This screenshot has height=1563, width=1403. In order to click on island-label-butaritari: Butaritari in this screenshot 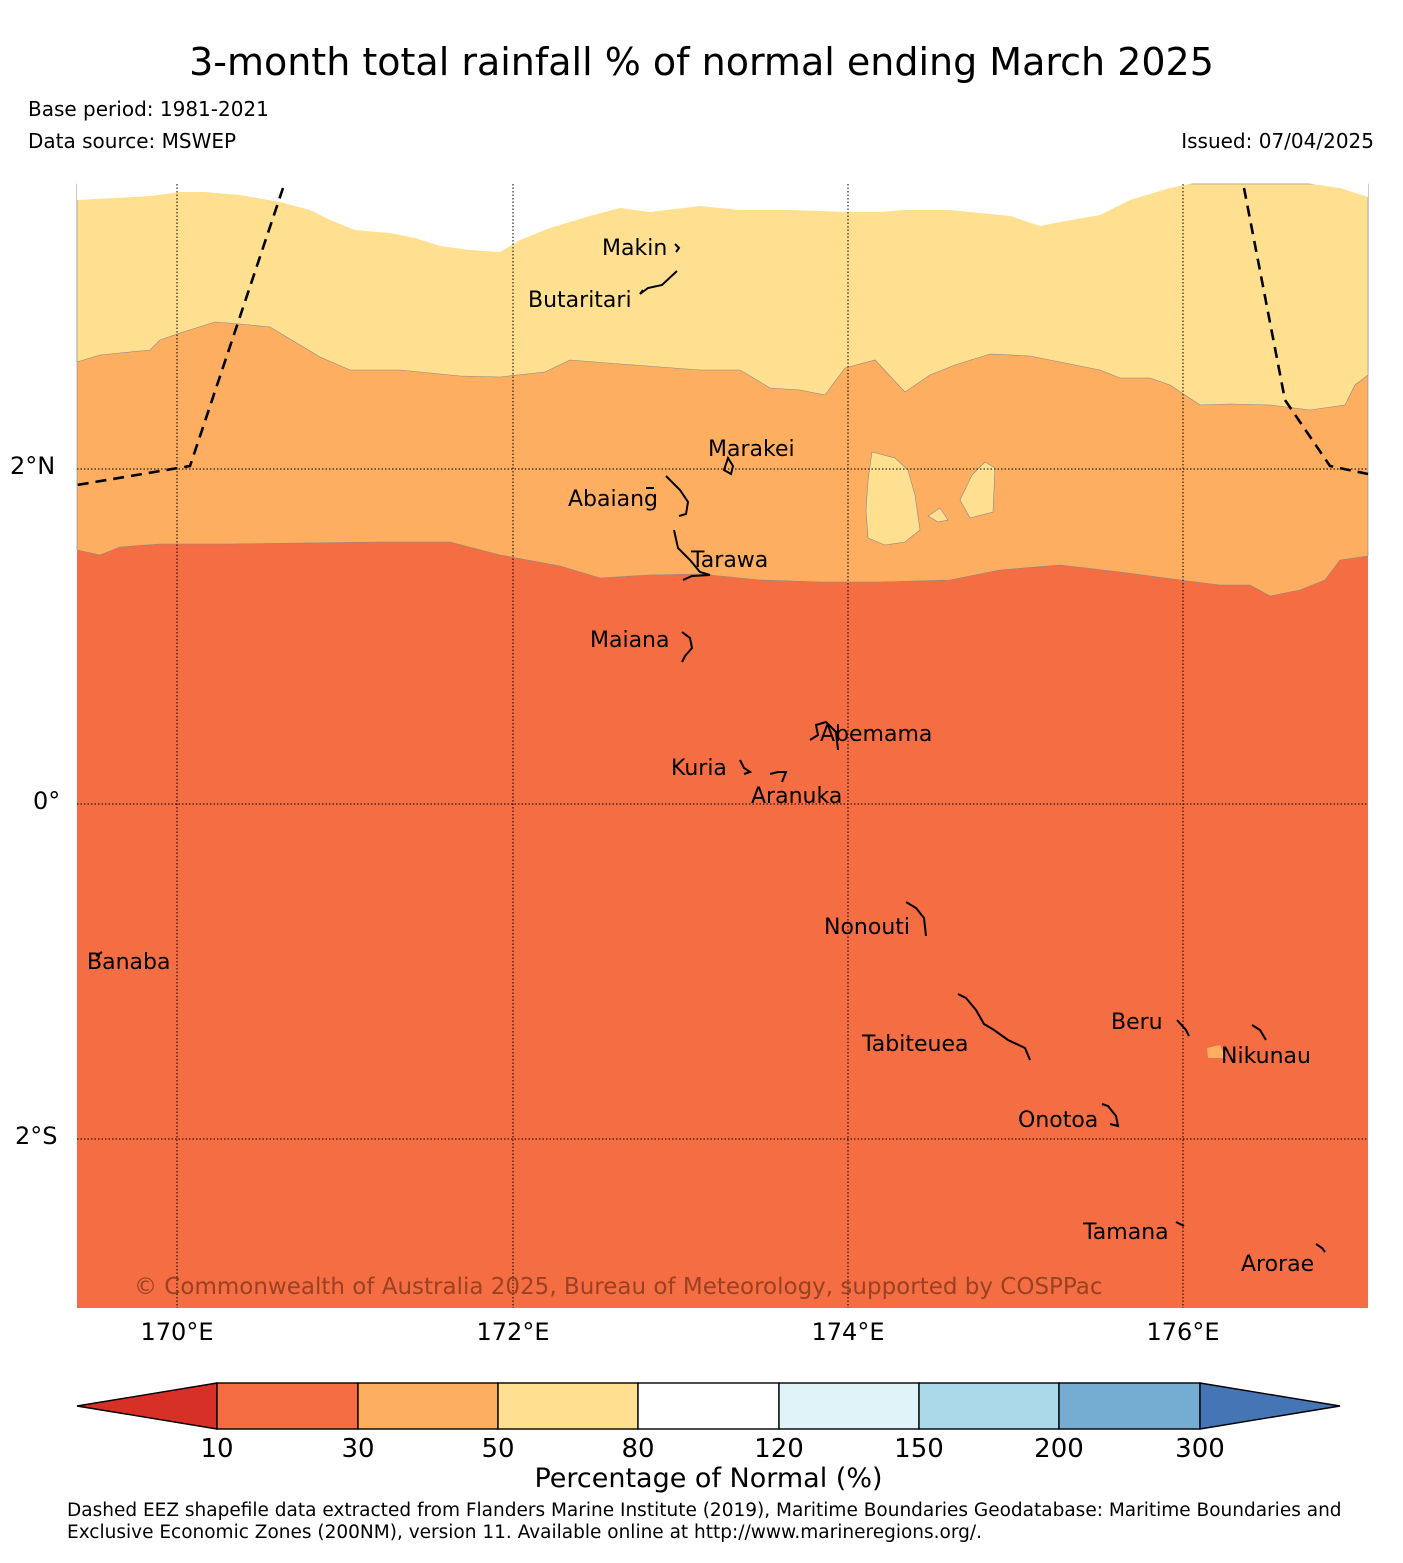, I will do `click(580, 300)`.